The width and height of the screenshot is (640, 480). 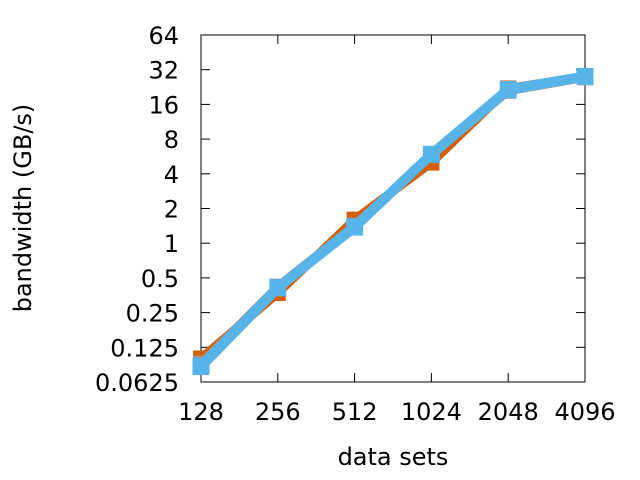 I want to click on y-tick-label: 0.125, so click(x=144, y=348).